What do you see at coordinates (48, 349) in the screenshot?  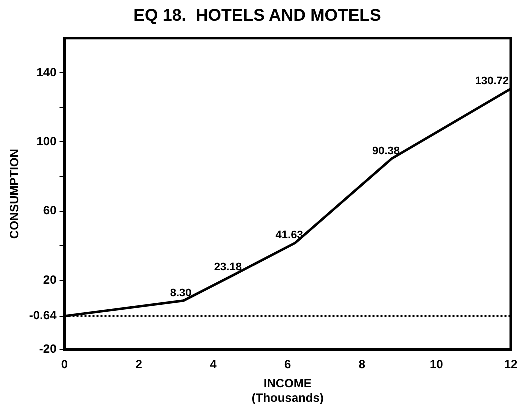 I see `y-tick-label: -20` at bounding box center [48, 349].